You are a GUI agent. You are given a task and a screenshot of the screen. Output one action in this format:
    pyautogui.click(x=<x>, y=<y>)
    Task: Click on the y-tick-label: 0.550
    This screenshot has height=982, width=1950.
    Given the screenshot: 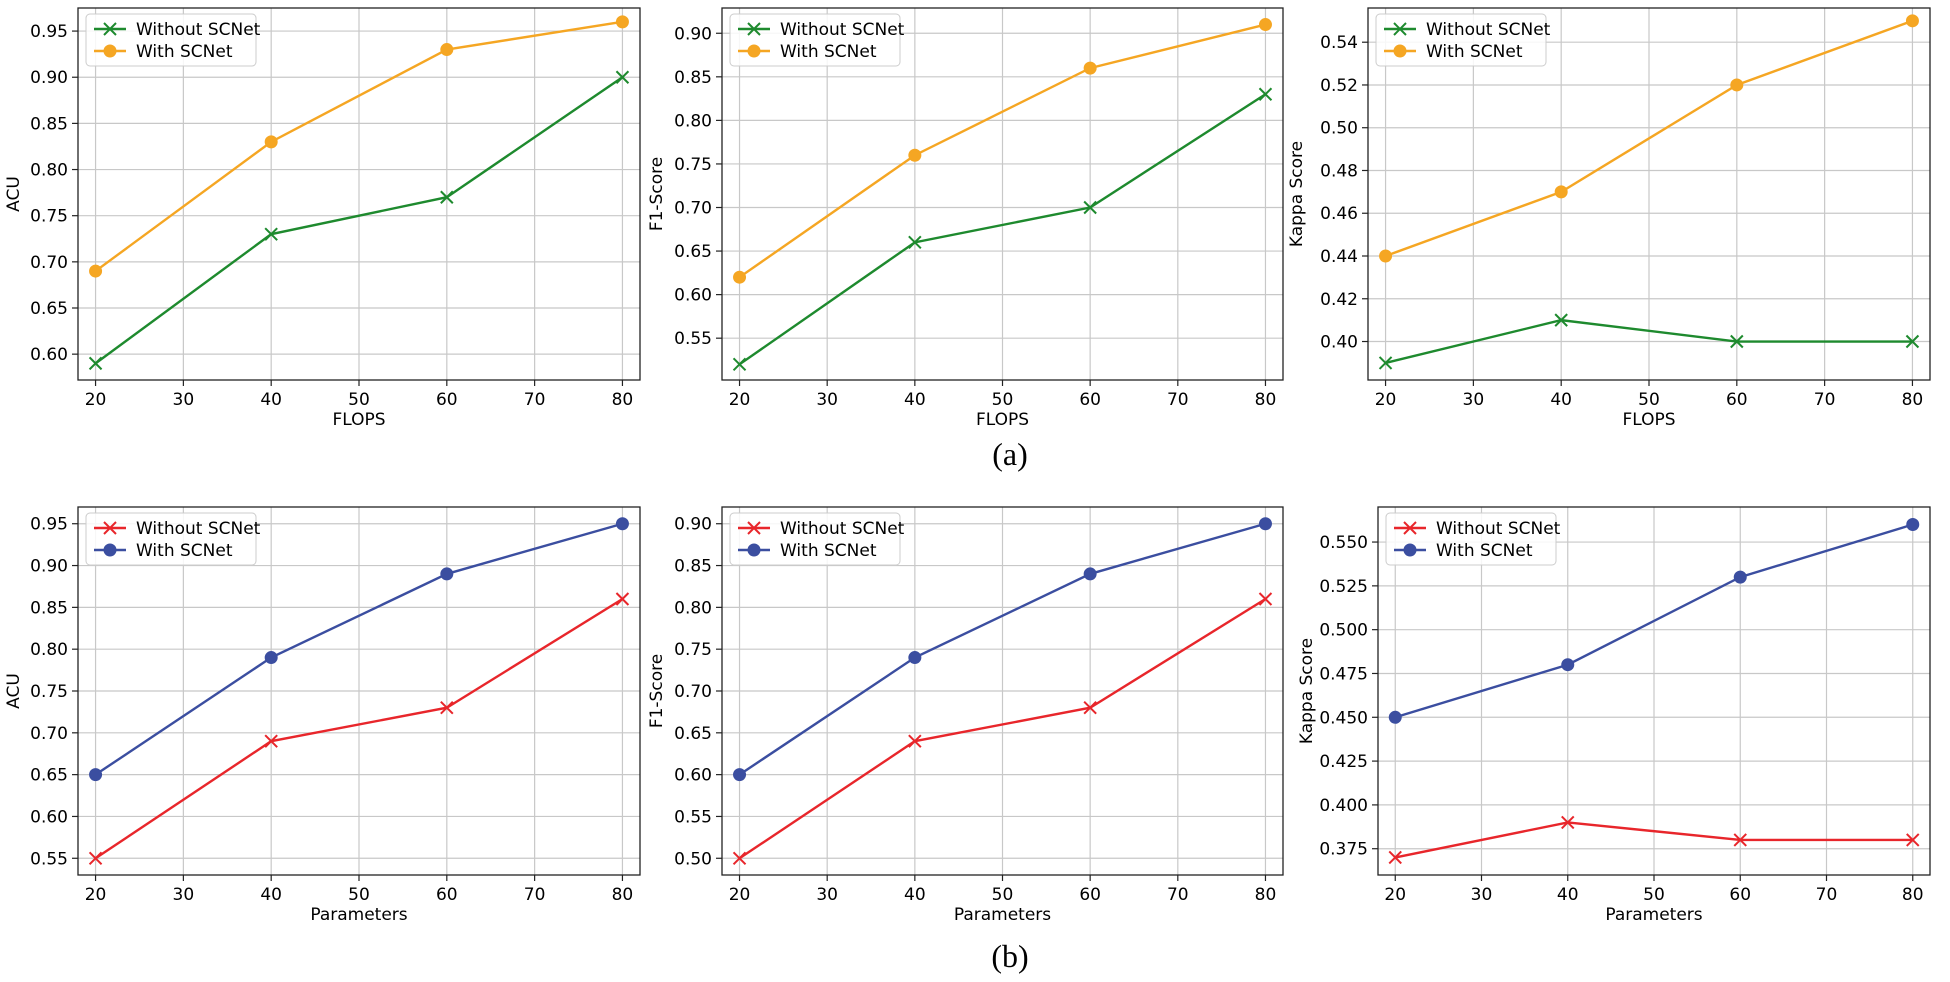 What is the action you would take?
    pyautogui.click(x=1343, y=543)
    